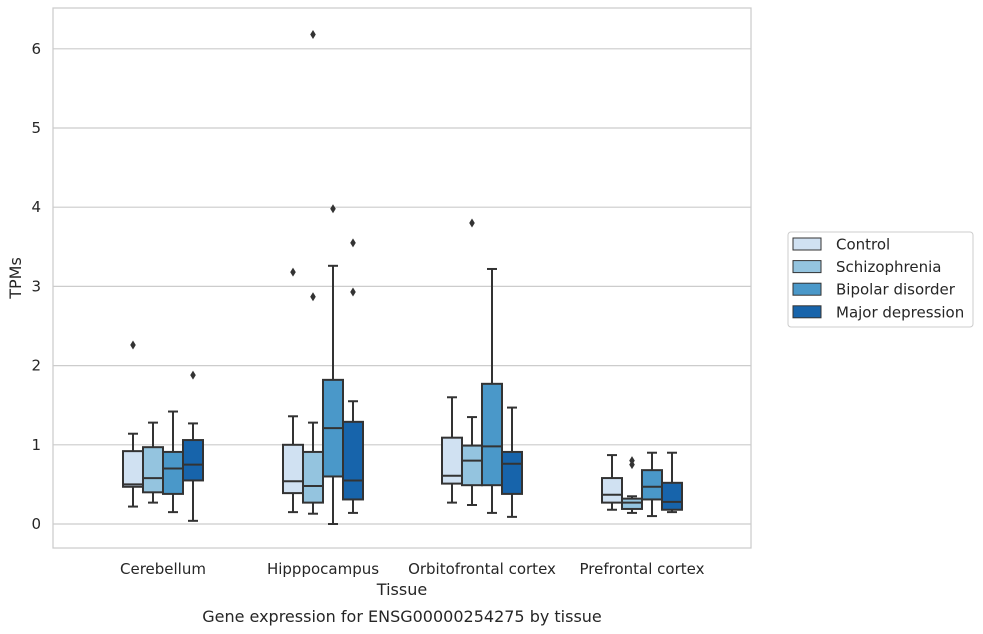 This screenshot has height=634, width=983. Describe the element at coordinates (36, 524) in the screenshot. I see `y-tick-label: 0` at that location.